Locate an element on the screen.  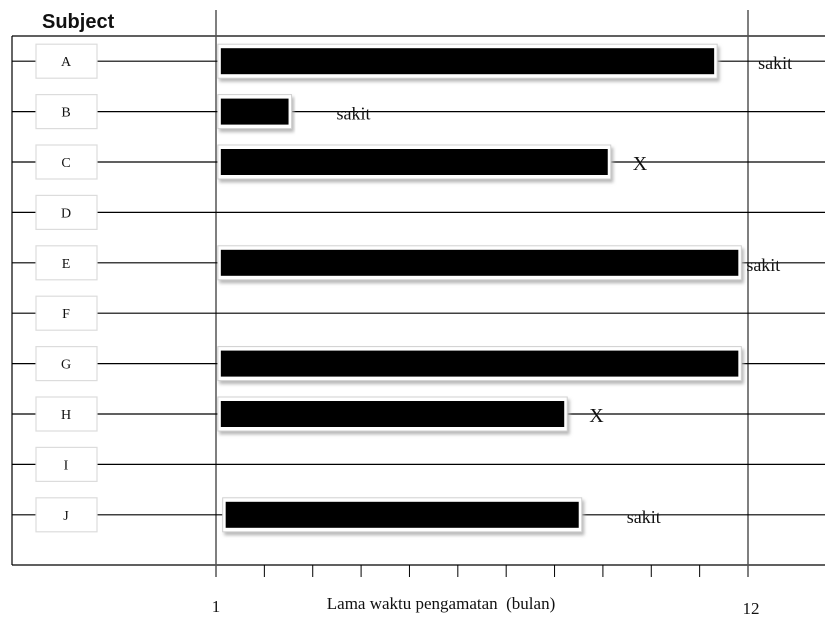
subject-label: I is located at coordinates (66, 465).